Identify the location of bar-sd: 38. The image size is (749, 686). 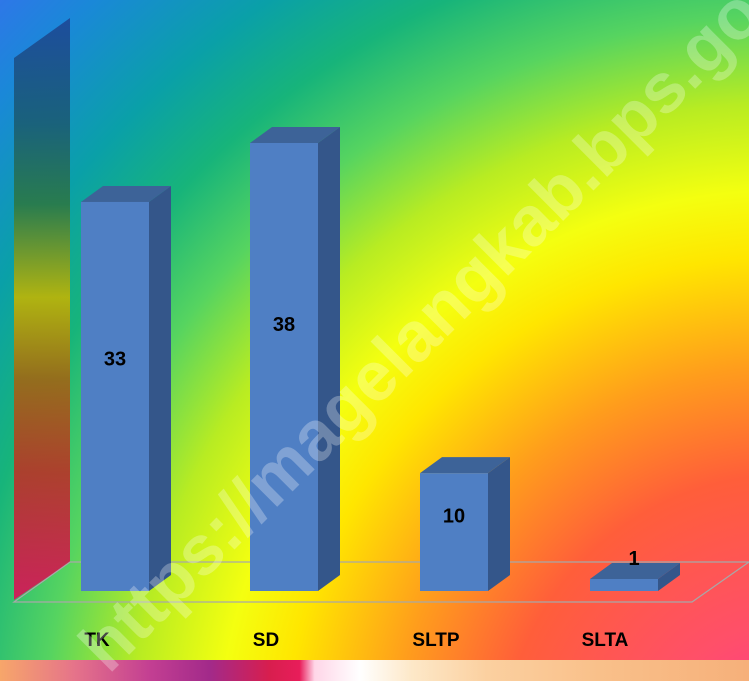
(295, 359).